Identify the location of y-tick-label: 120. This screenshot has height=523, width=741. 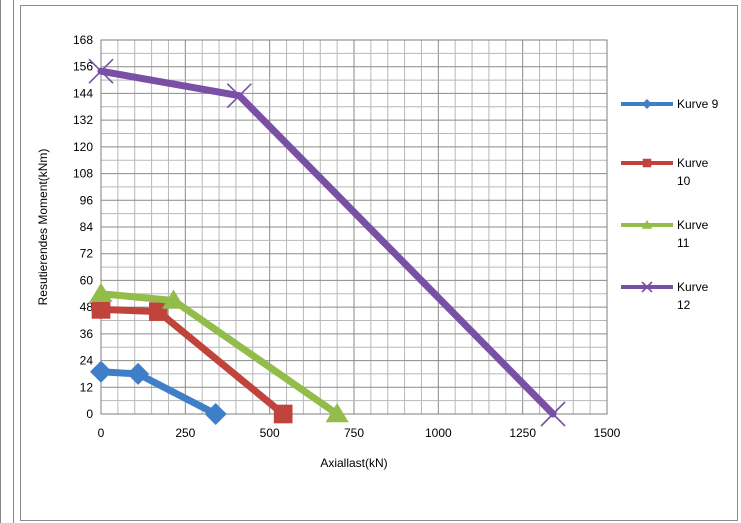
(83, 147).